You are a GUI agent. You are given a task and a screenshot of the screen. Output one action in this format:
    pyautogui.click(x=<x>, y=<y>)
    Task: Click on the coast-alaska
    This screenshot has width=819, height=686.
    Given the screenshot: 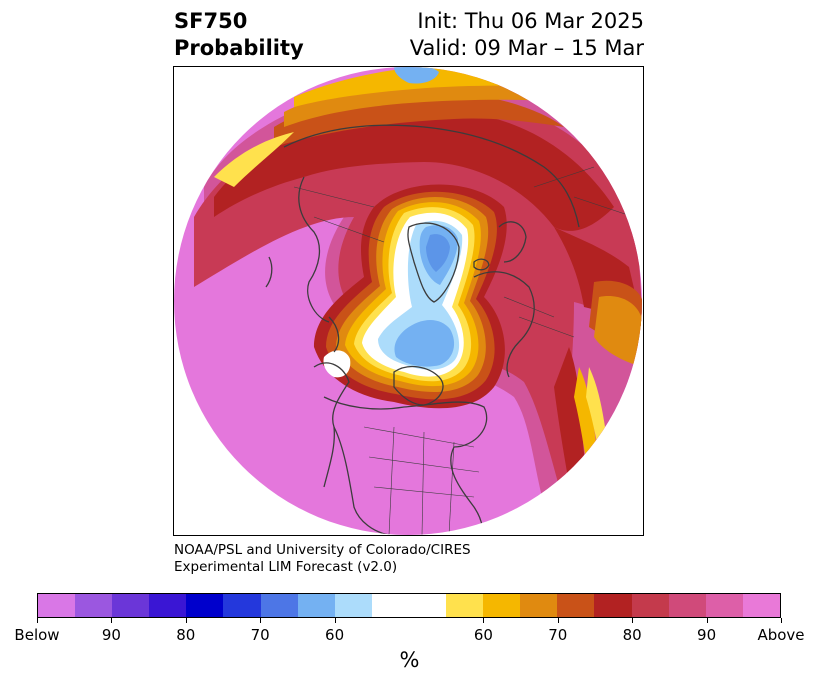 What is the action you would take?
    pyautogui.click(x=331, y=425)
    